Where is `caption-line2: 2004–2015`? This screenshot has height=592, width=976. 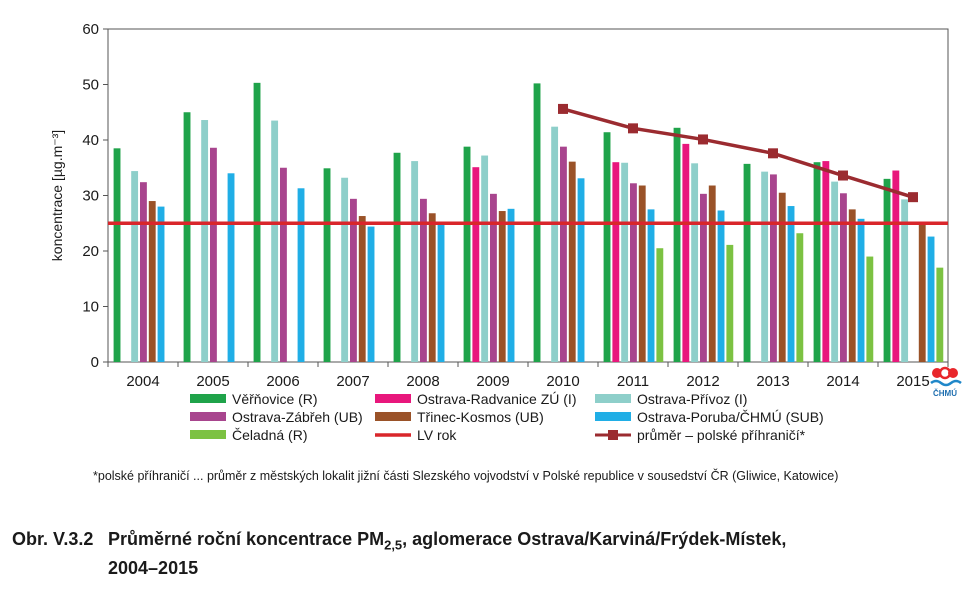 caption-line2: 2004–2015 is located at coordinates (153, 567).